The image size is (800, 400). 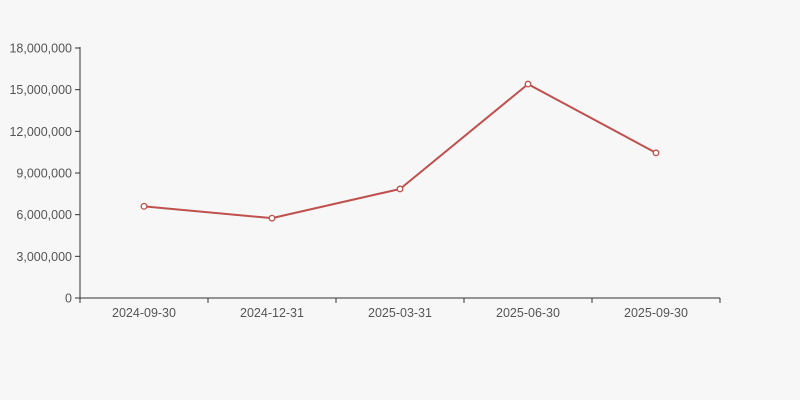 I want to click on x-tick-label: 2024-12-31, so click(x=272, y=313).